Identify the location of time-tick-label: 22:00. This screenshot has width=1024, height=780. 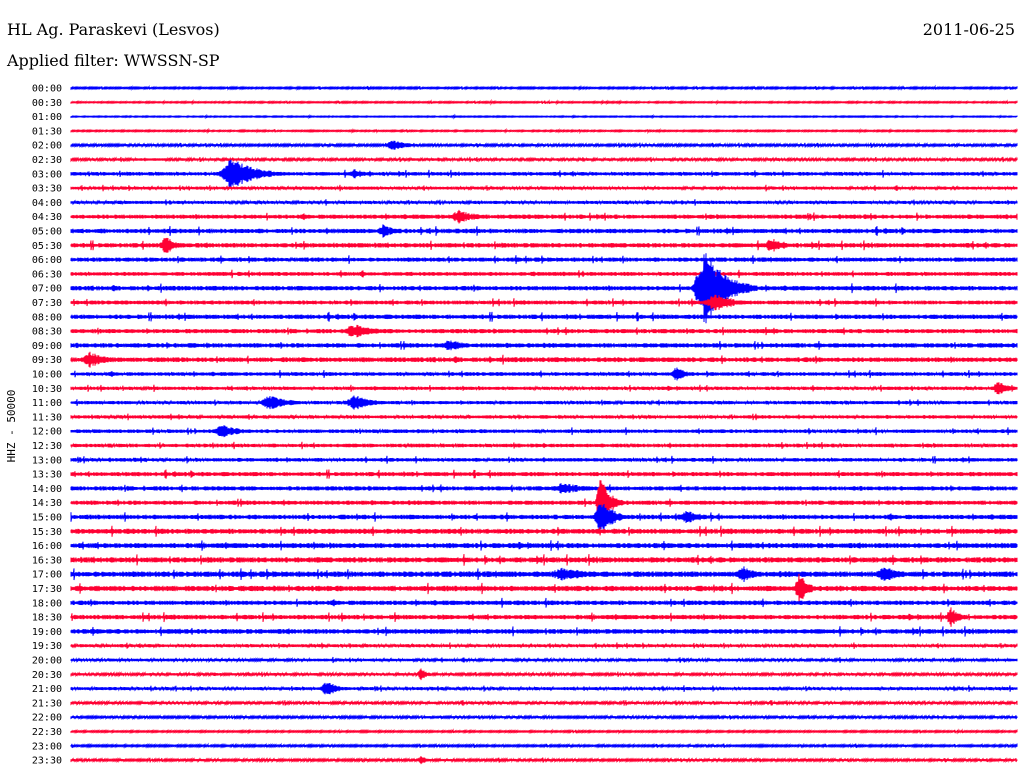
(47, 718).